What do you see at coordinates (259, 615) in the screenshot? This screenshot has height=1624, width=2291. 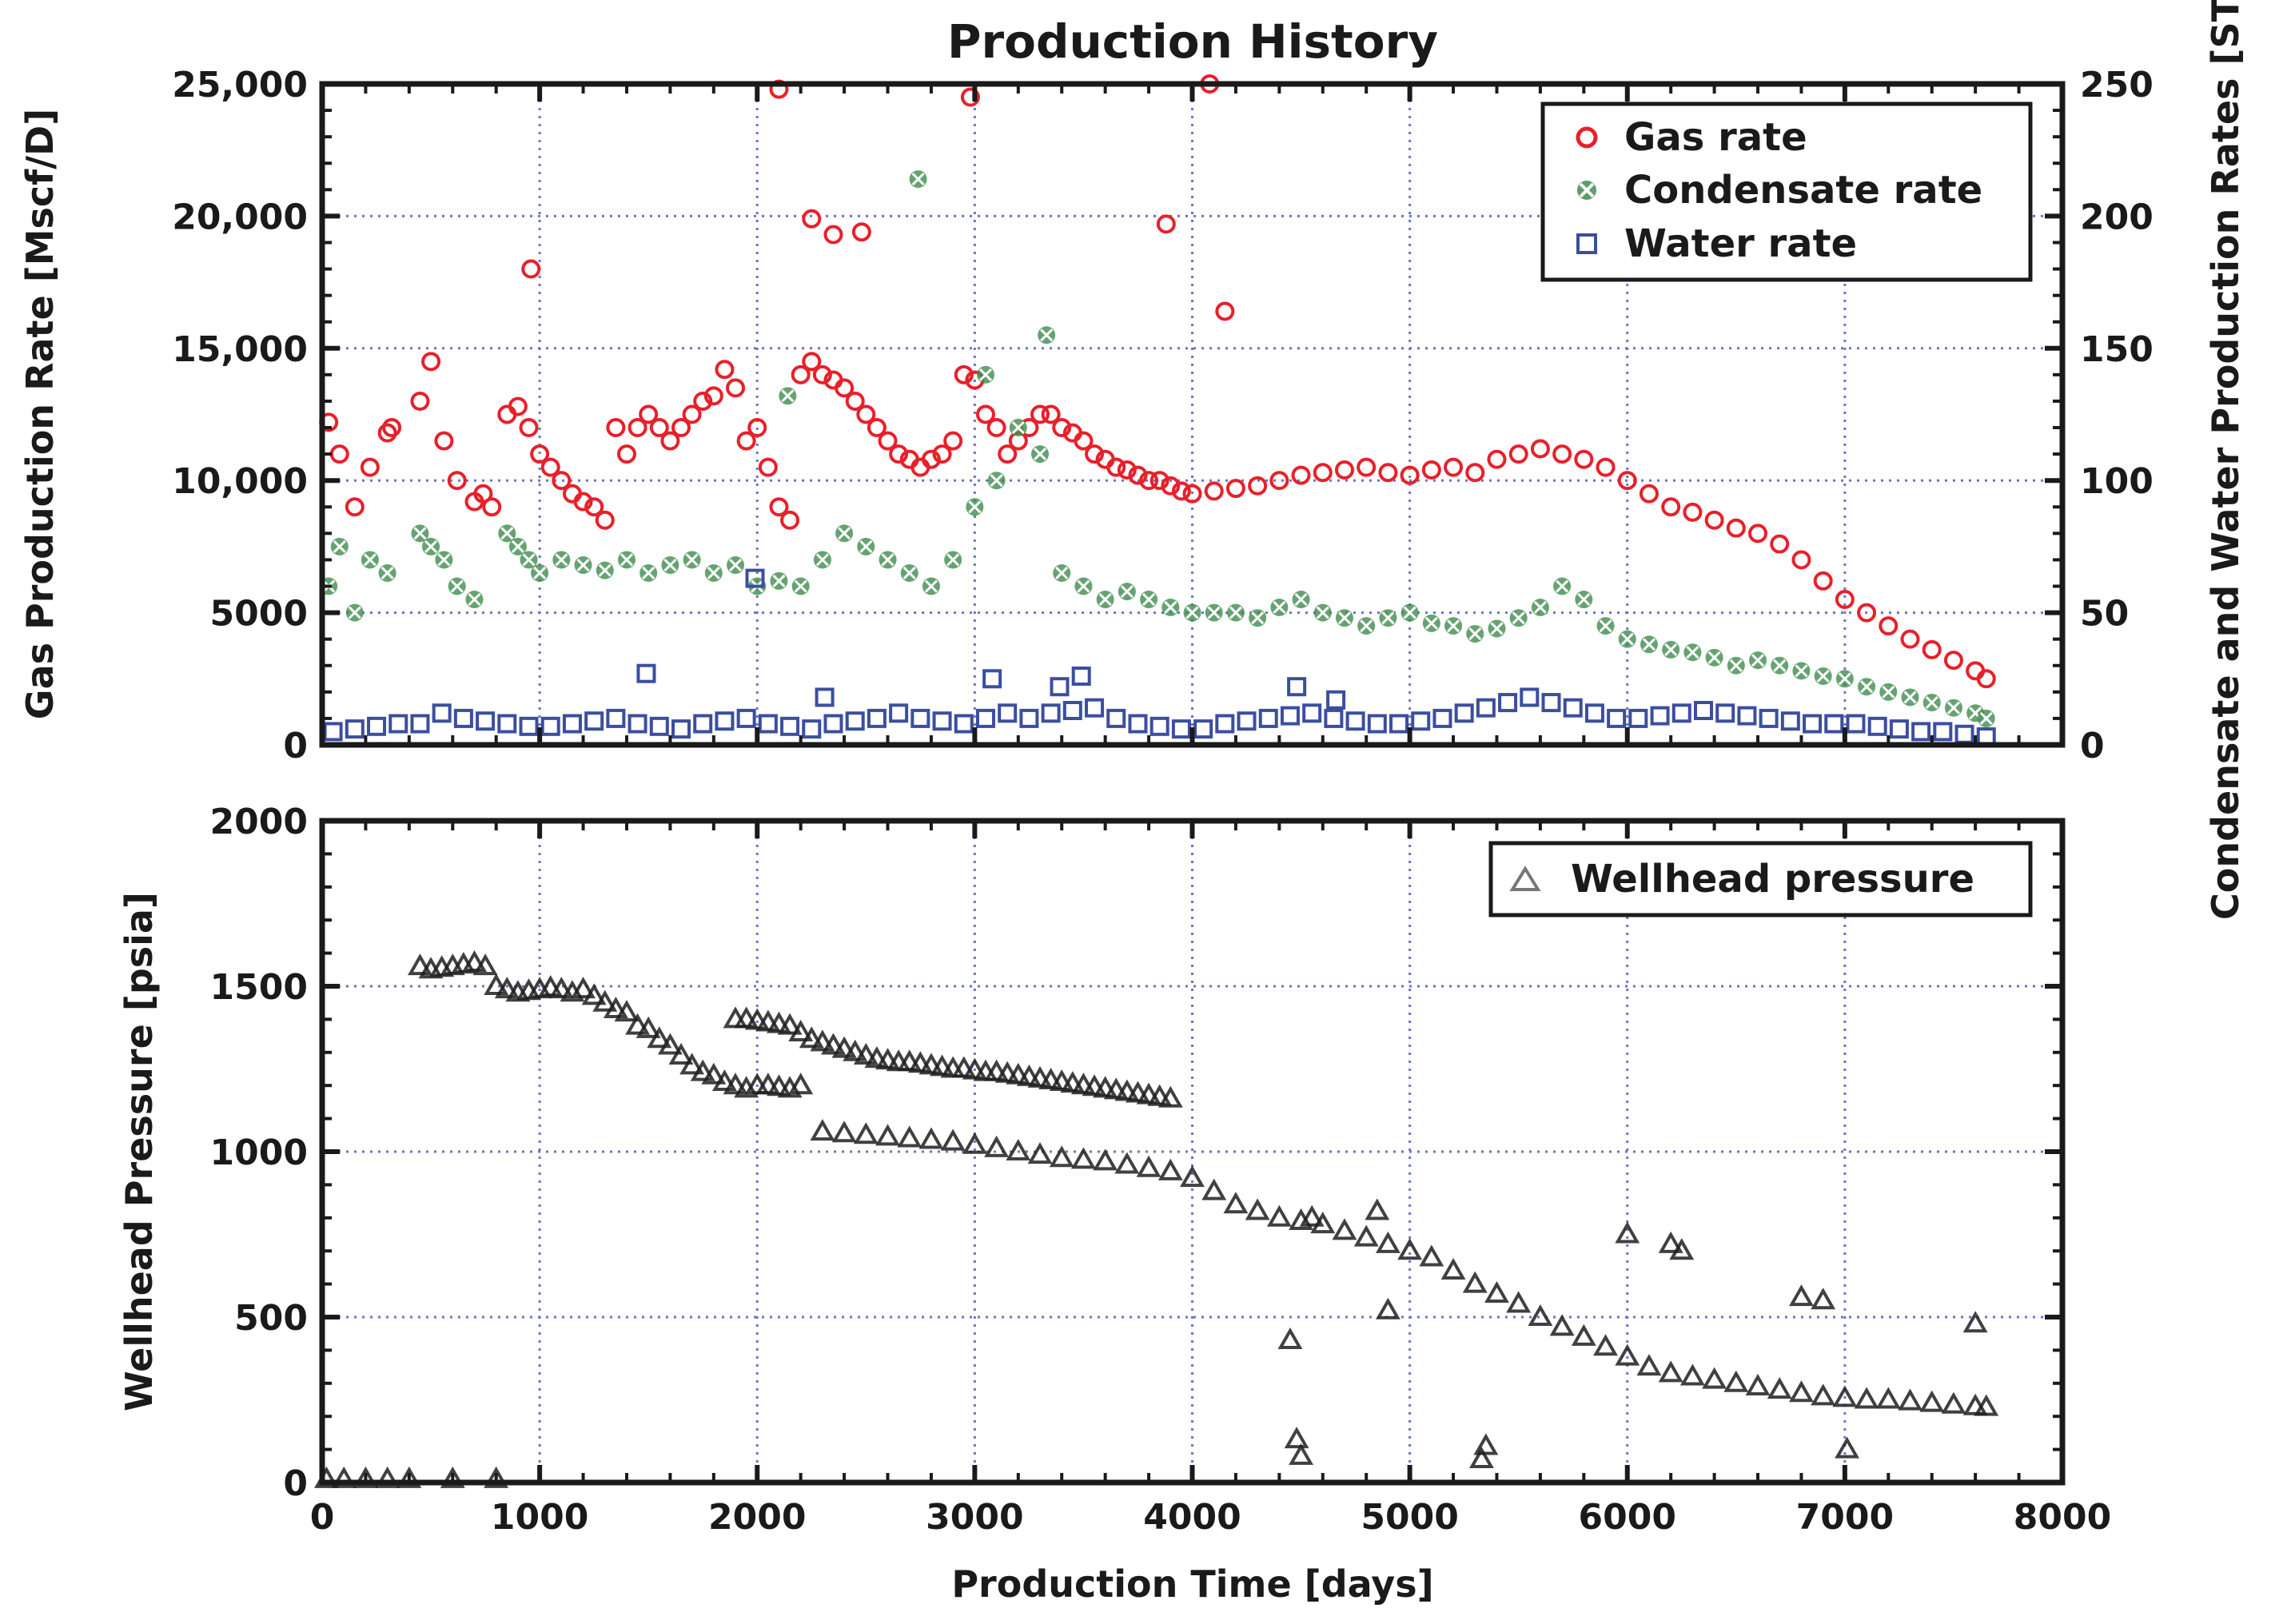 I see `top-left-tick-label: 5000` at bounding box center [259, 615].